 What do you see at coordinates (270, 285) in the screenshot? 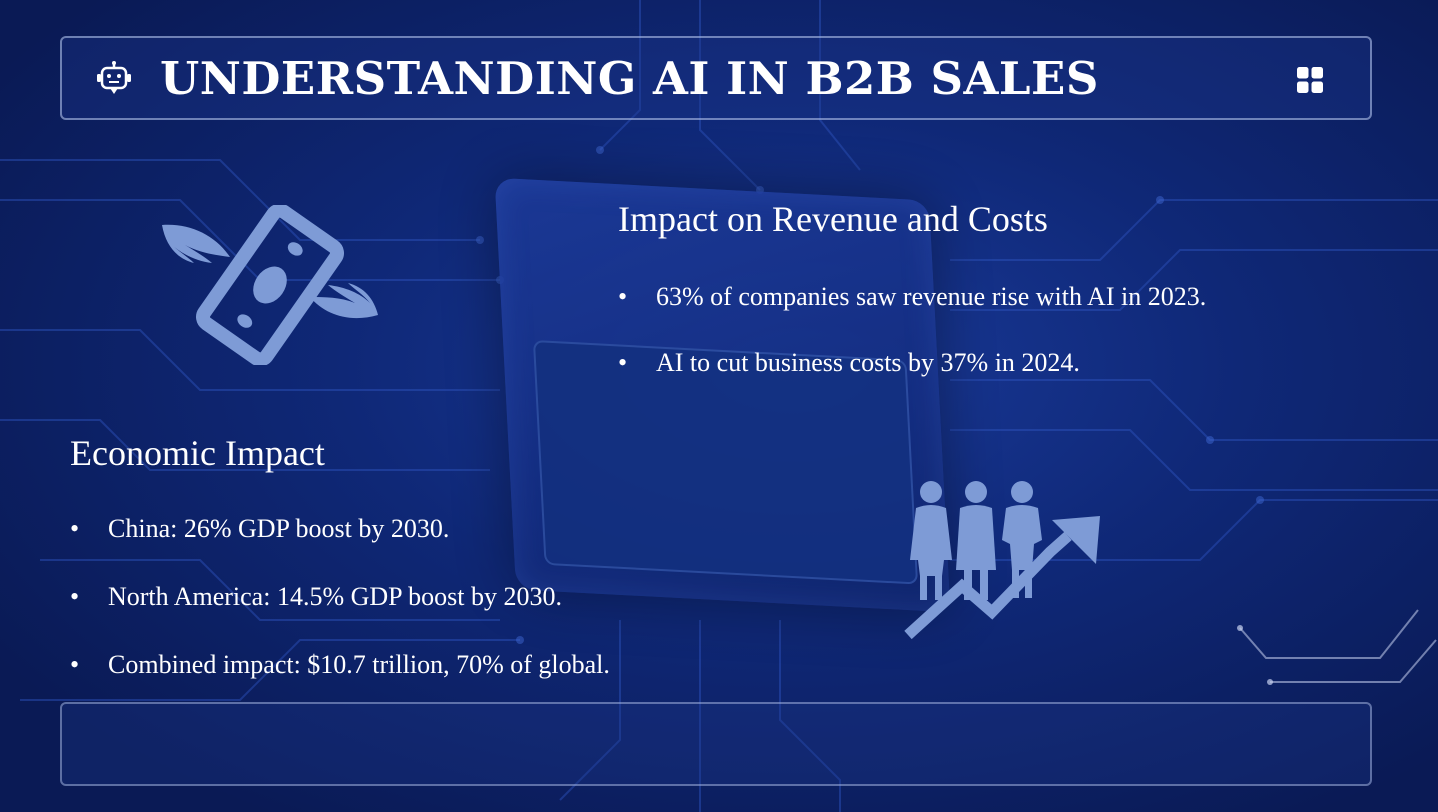
I see `flying-money-icon` at bounding box center [270, 285].